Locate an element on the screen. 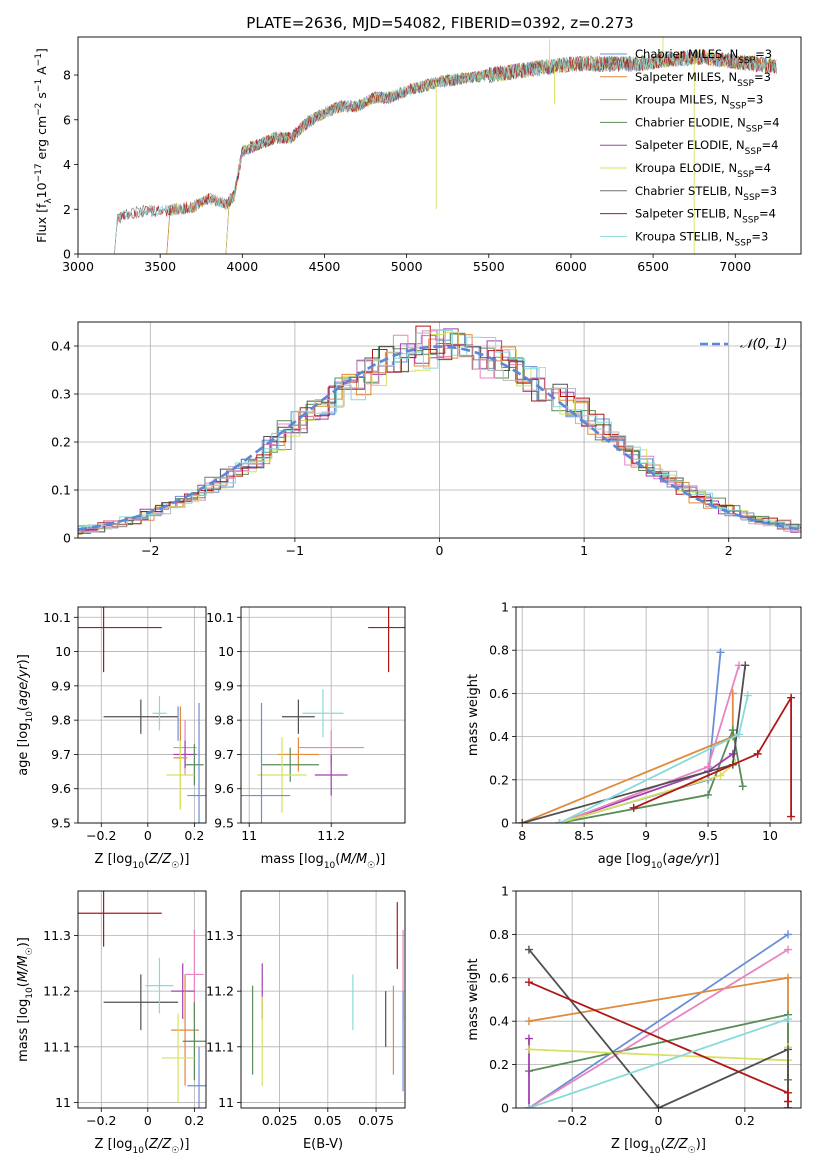  y-tick-label: 0.8 is located at coordinates (499, 650).